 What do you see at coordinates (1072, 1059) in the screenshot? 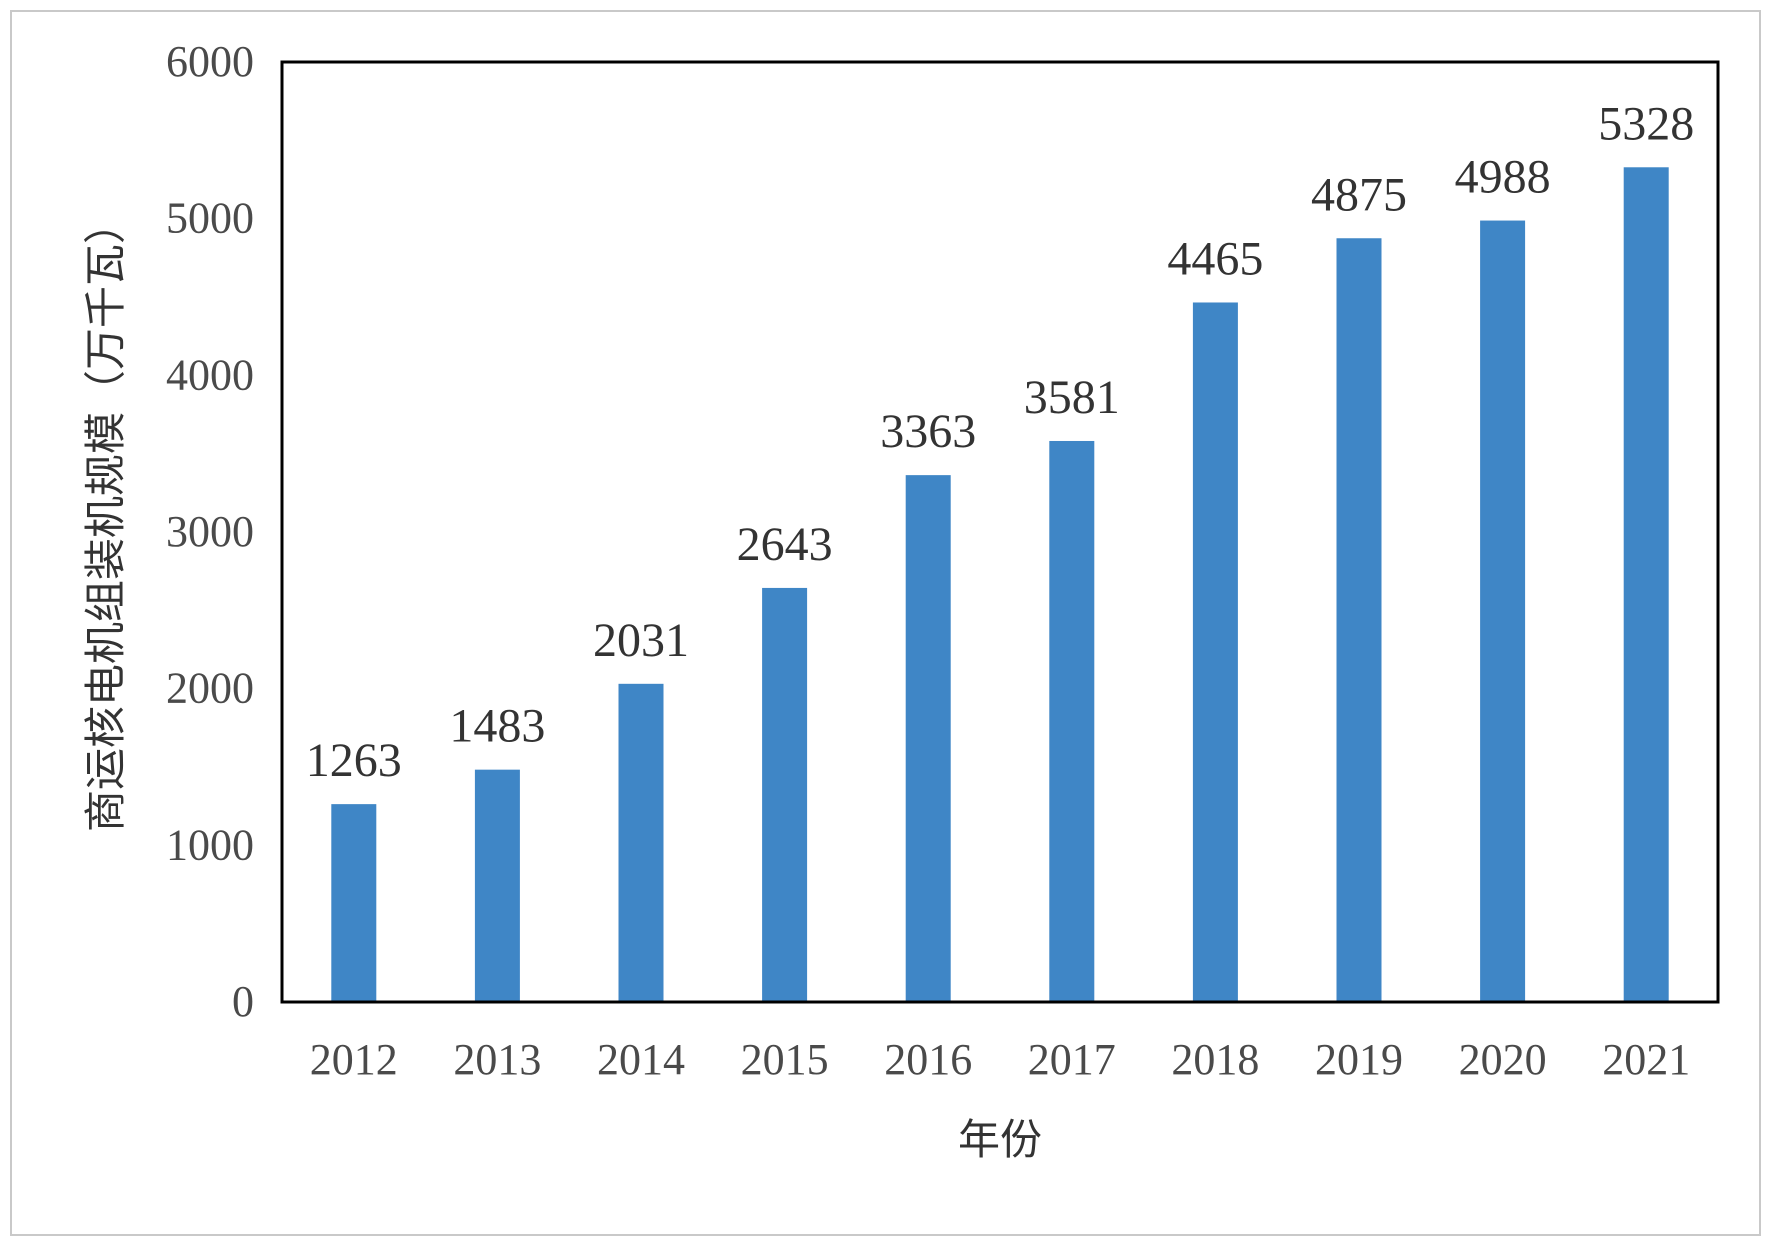
I see `x-tick-label: 2017` at bounding box center [1072, 1059].